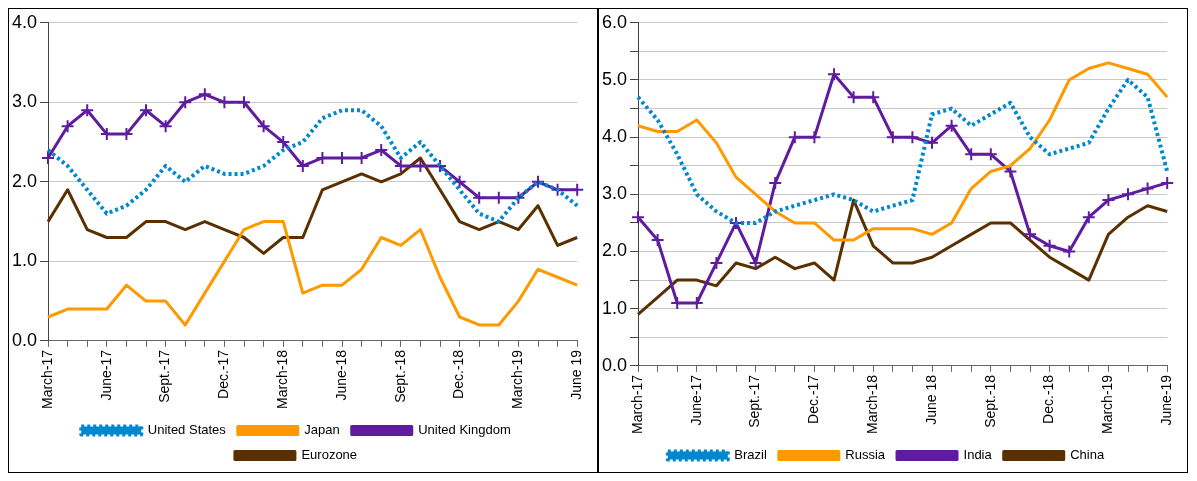 This screenshot has height=481, width=1197. What do you see at coordinates (322, 430) in the screenshot?
I see `legend-label: Japan` at bounding box center [322, 430].